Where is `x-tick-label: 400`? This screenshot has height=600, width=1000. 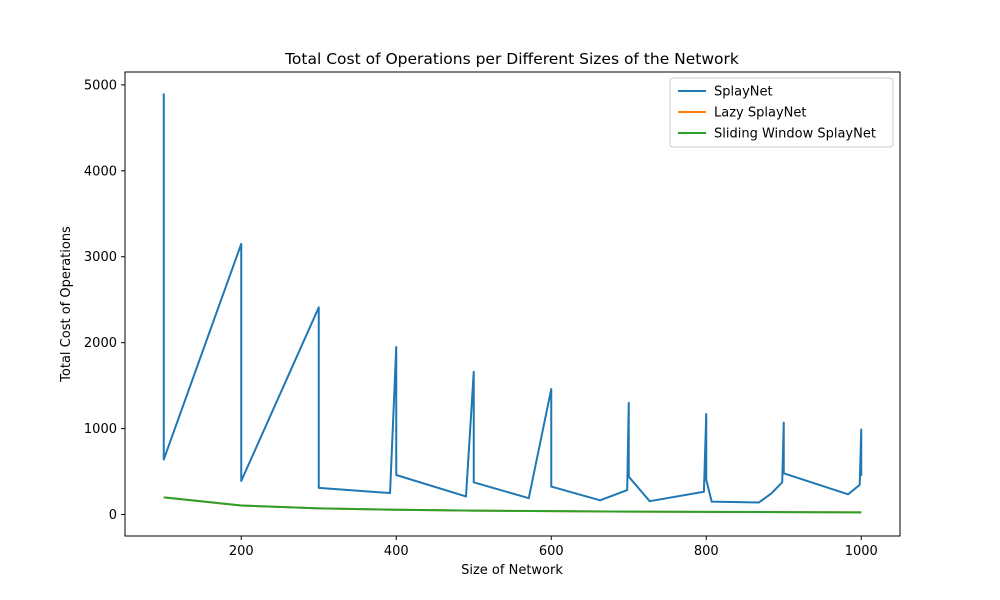 x-tick-label: 400 is located at coordinates (396, 551).